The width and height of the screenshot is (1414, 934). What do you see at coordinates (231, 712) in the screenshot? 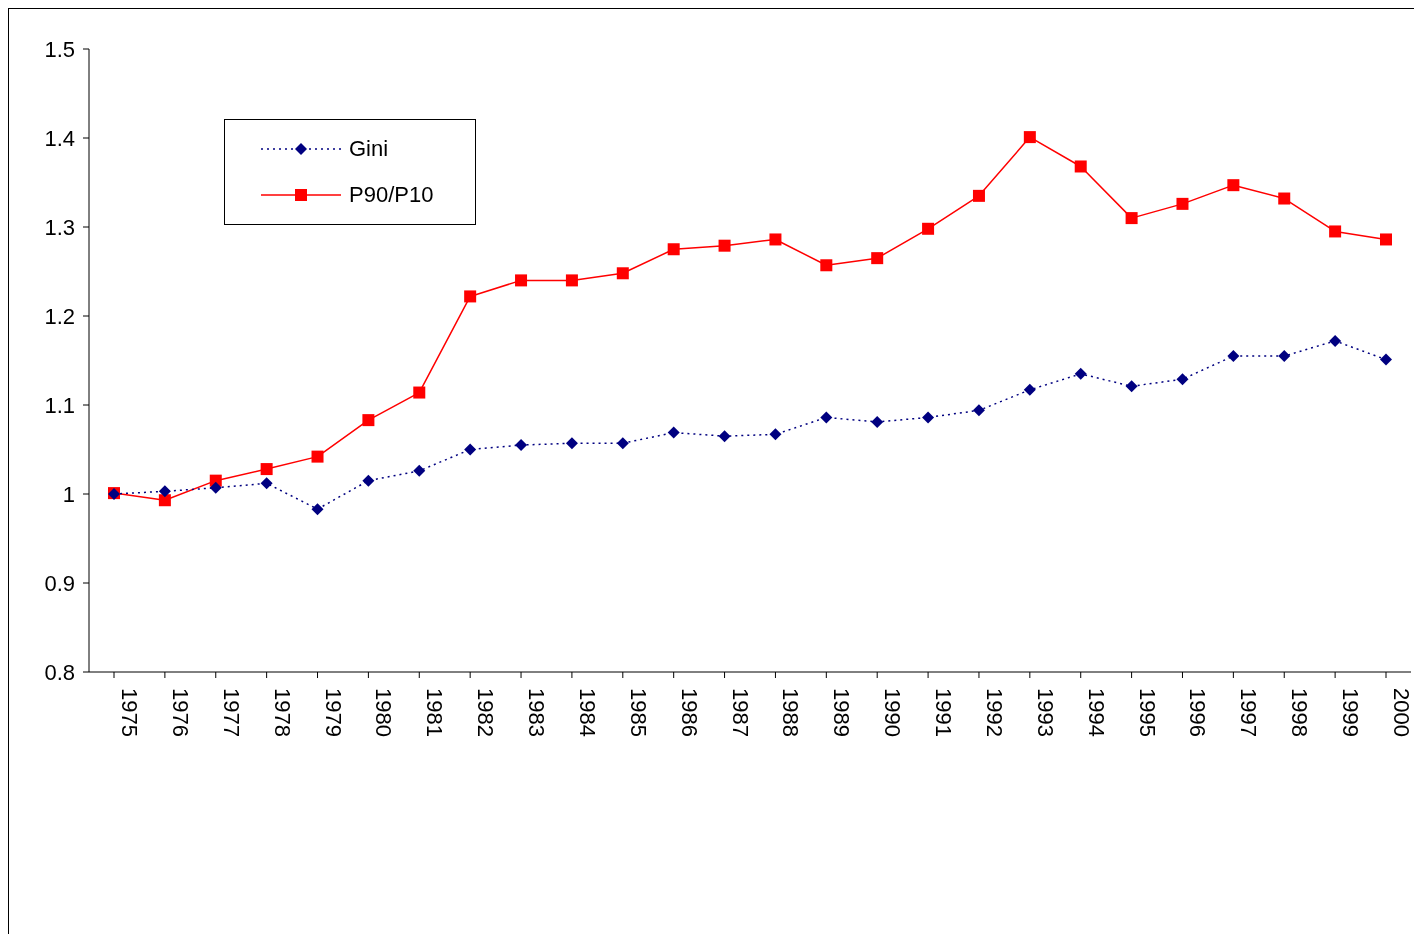
I see `x-tick-label: 1977` at bounding box center [231, 712].